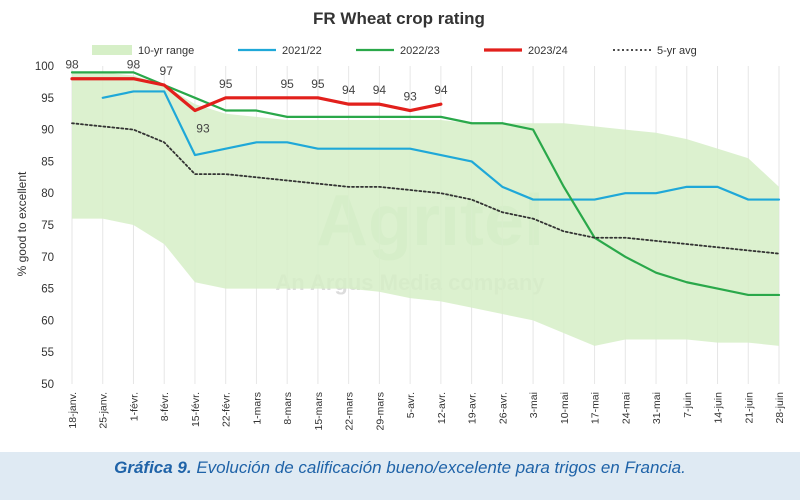 Image resolution: width=800 pixels, height=500 pixels. Describe the element at coordinates (203, 129) in the screenshot. I see `data-label-15-f-vr: 93` at that location.